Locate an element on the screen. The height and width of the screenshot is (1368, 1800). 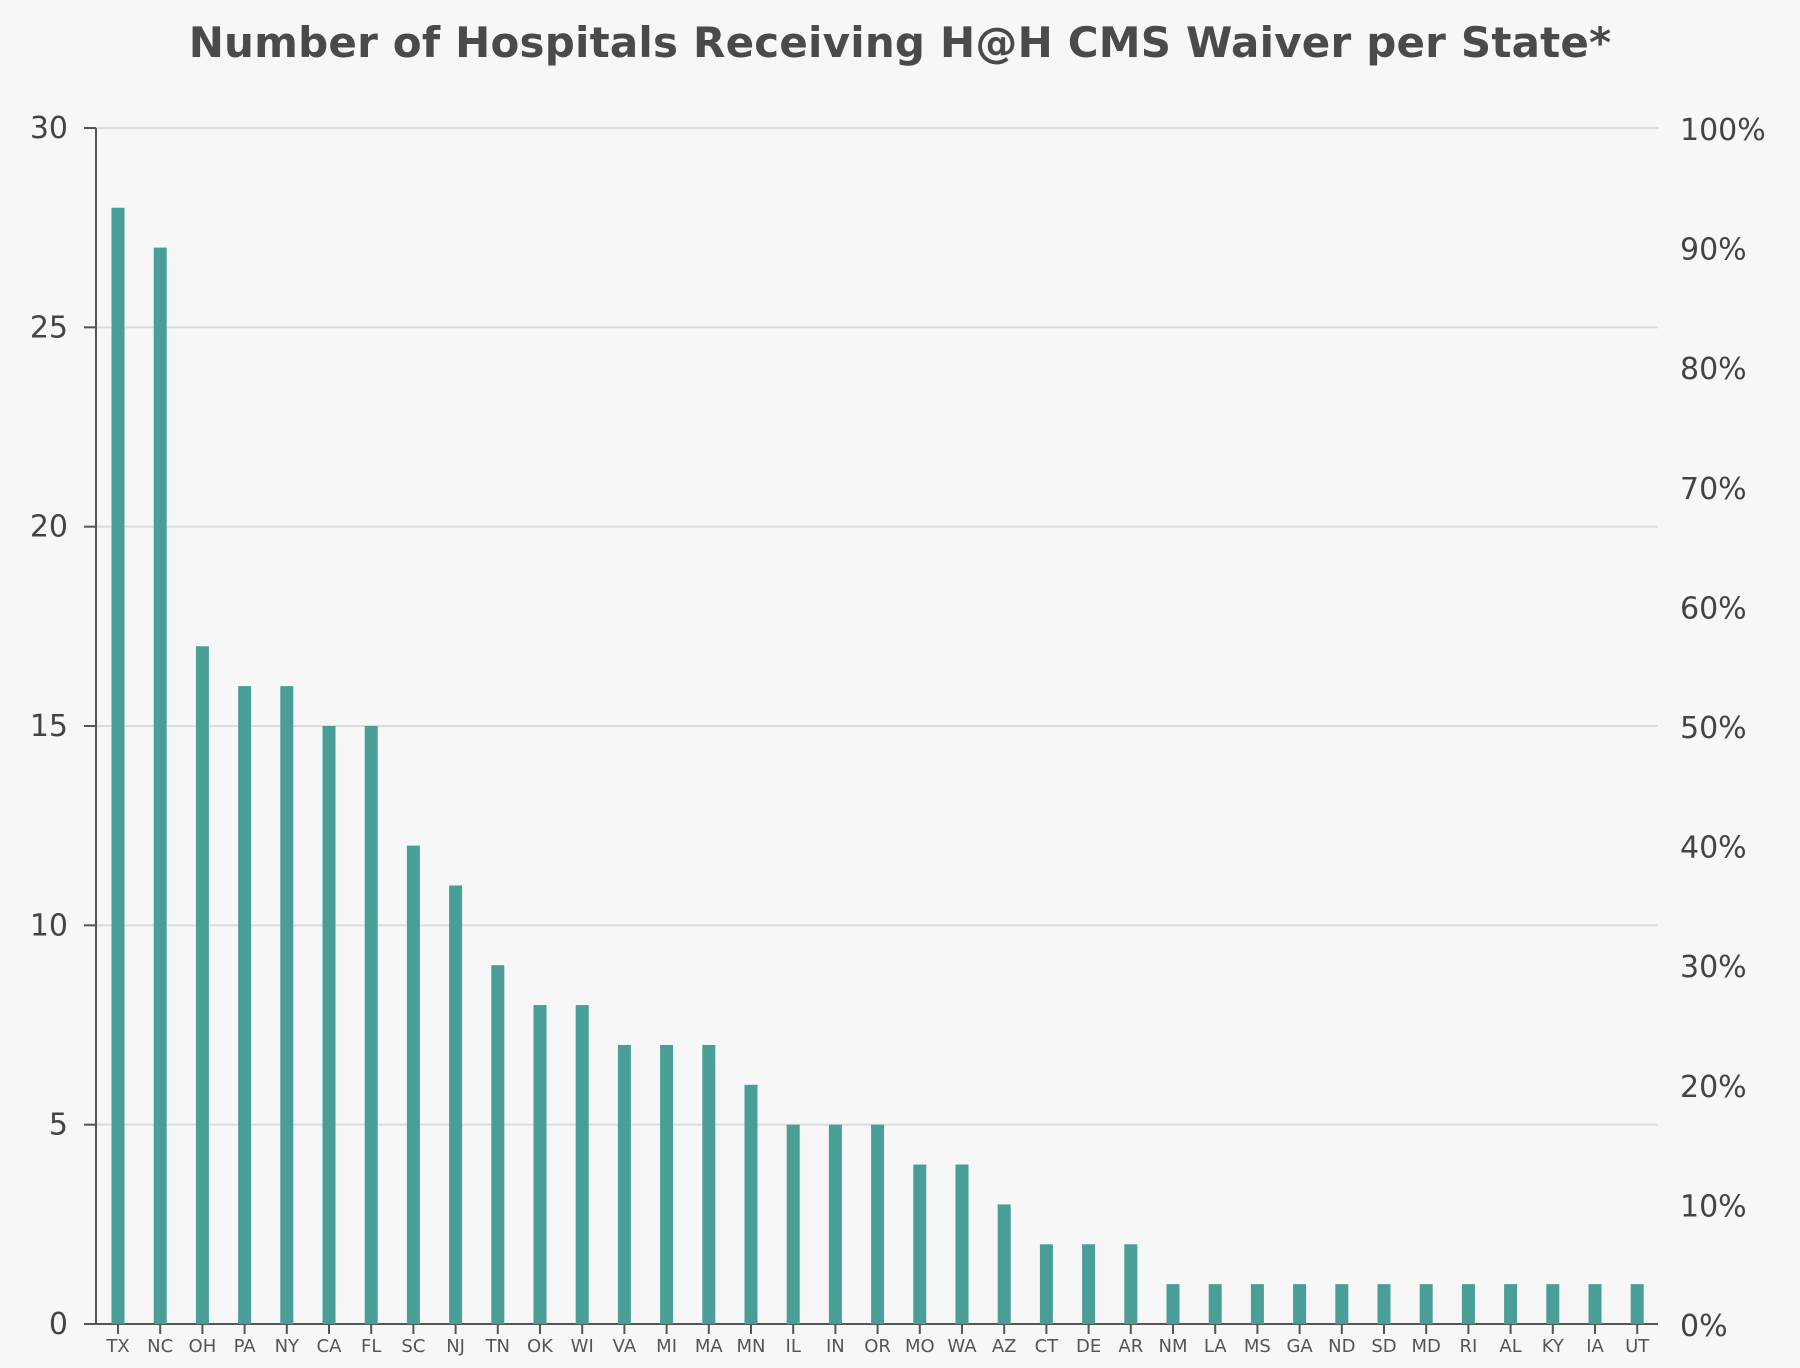
x-tick-label: TN is located at coordinates (497, 1346).